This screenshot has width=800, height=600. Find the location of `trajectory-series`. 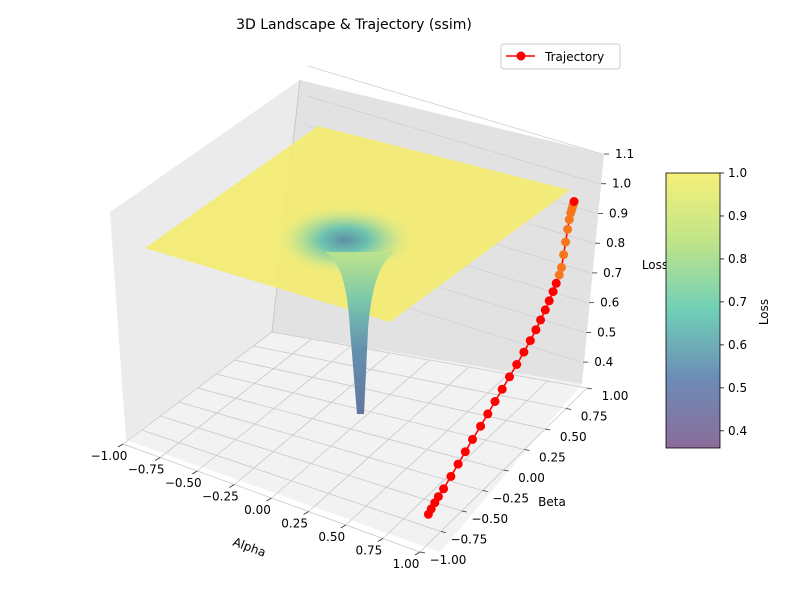

trajectory-series is located at coordinates (501, 358).